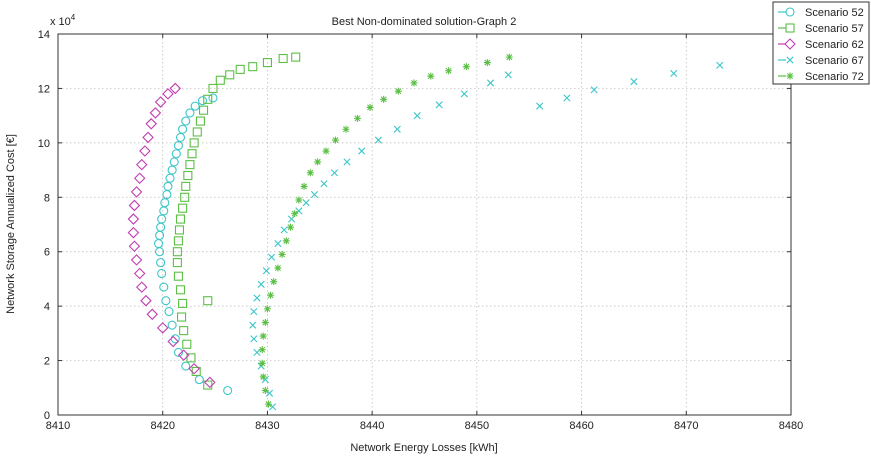 The width and height of the screenshot is (871, 460). What do you see at coordinates (423, 448) in the screenshot?
I see `x-axis-label: Network Energy Losses [kWh]` at bounding box center [423, 448].